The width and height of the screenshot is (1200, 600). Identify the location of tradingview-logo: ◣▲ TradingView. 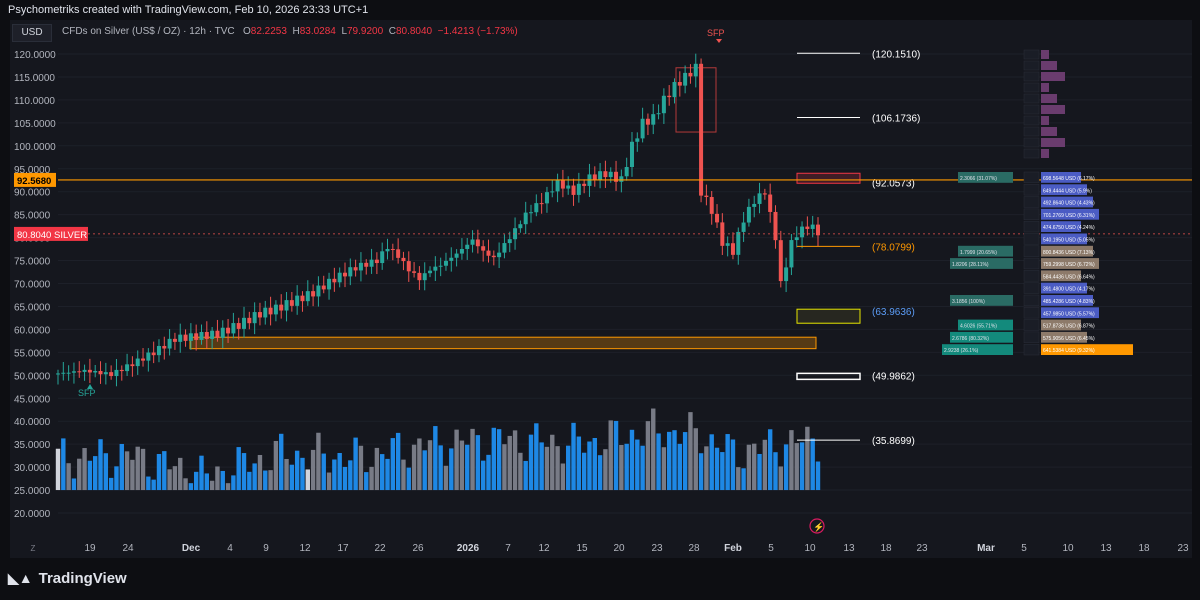
(67, 578).